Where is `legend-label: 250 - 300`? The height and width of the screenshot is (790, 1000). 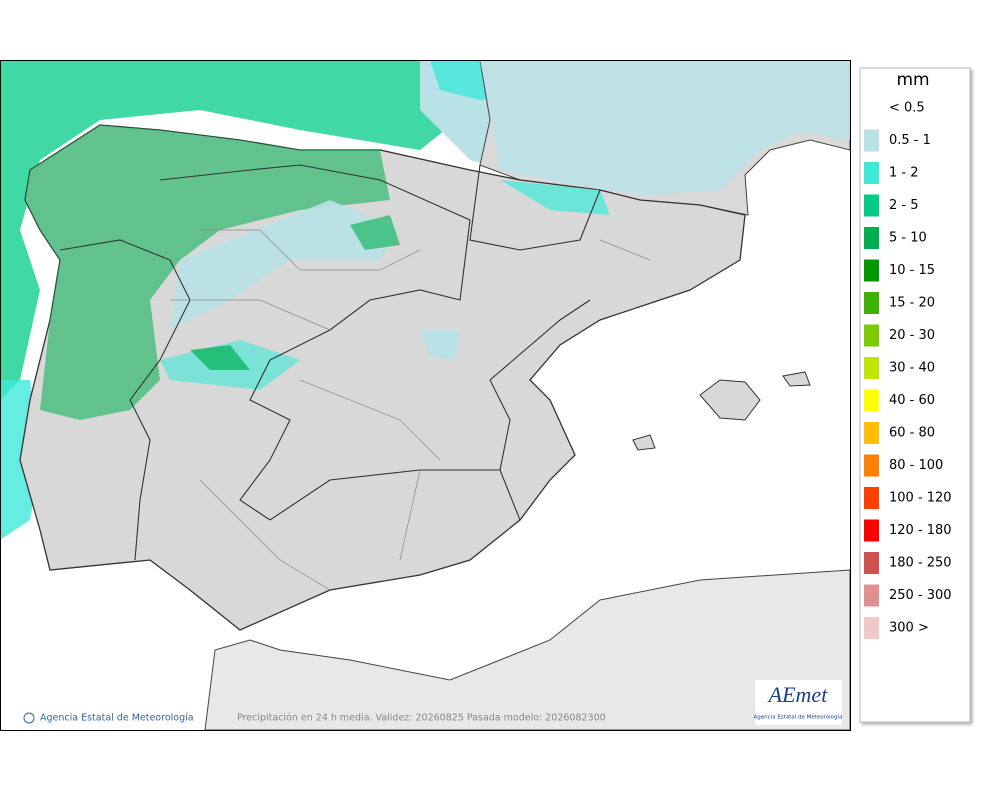
legend-label: 250 - 300 is located at coordinates (920, 595).